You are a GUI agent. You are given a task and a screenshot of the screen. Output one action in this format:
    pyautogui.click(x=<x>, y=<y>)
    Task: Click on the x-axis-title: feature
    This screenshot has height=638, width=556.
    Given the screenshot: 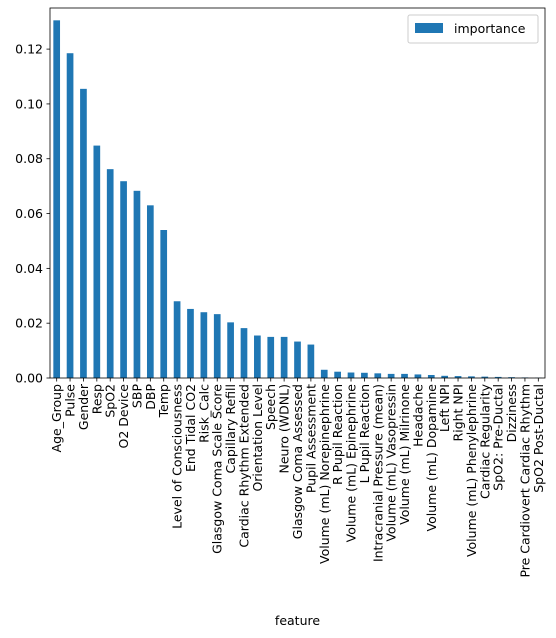 What is the action you would take?
    pyautogui.click(x=297, y=620)
    